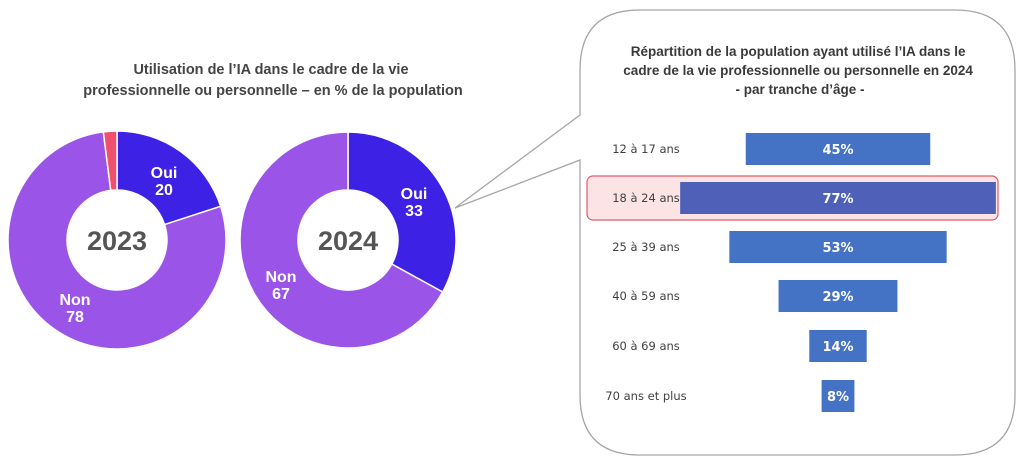  Describe the element at coordinates (280, 286) in the screenshot. I see `slice-label-non-2024: Non 67` at that location.